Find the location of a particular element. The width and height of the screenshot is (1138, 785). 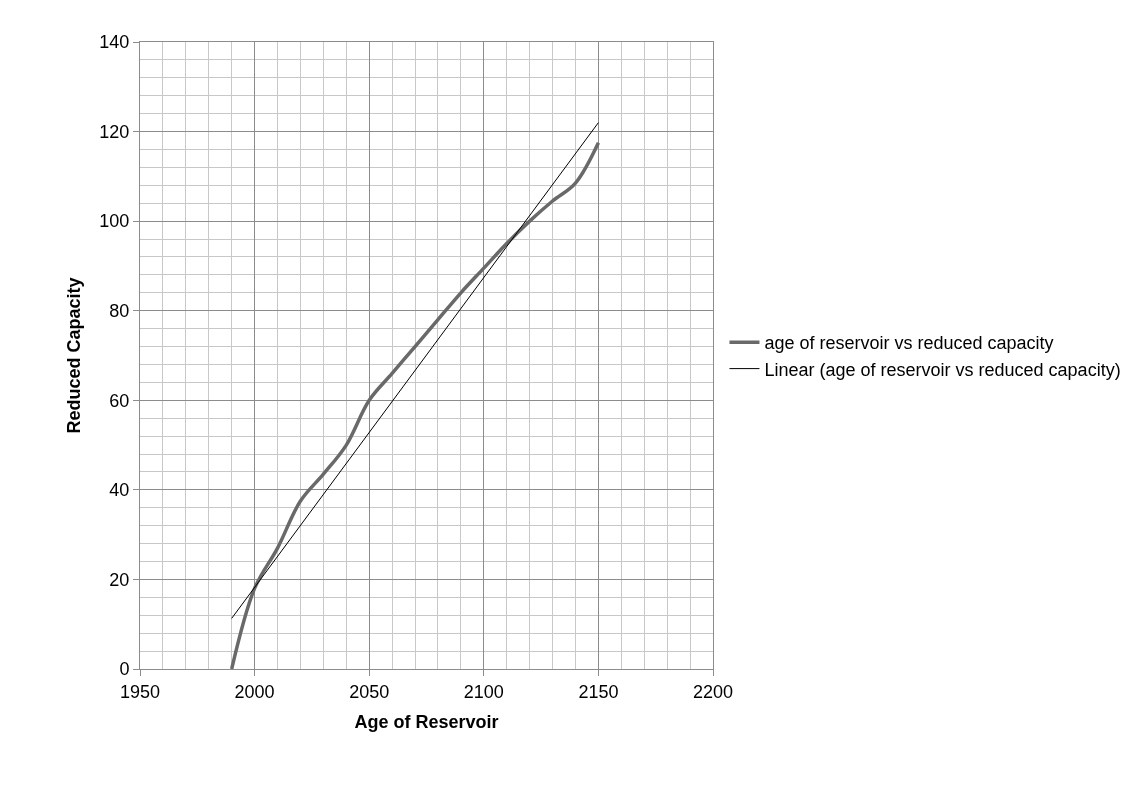

y-tick-label: 120 is located at coordinates (114, 131).